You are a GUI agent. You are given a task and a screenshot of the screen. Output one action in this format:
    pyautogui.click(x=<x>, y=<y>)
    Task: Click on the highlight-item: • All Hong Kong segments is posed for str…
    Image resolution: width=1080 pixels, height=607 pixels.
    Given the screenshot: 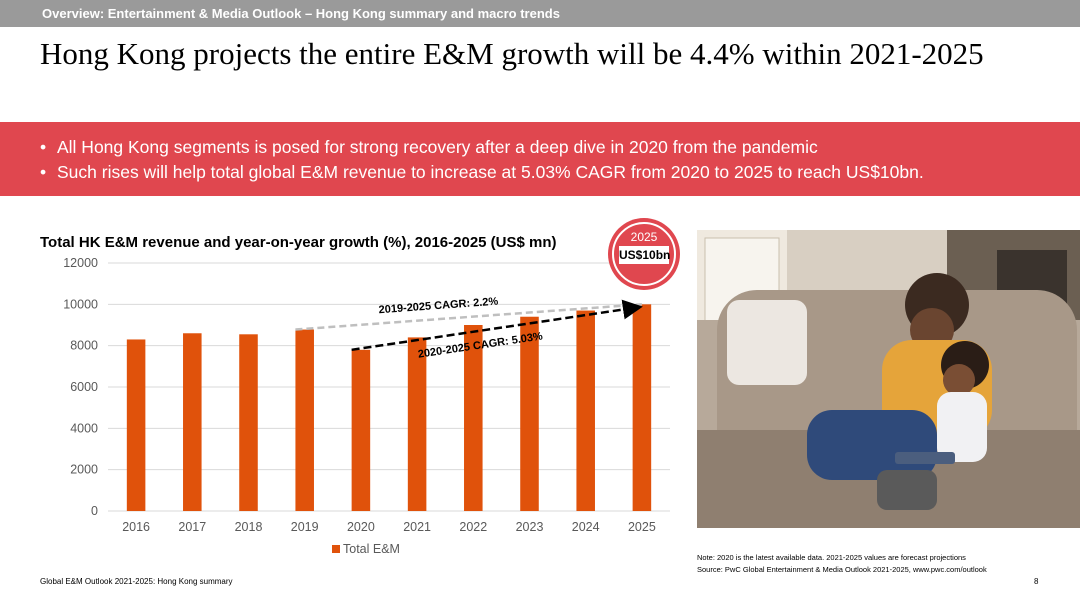 What is the action you would take?
    pyautogui.click(x=482, y=147)
    